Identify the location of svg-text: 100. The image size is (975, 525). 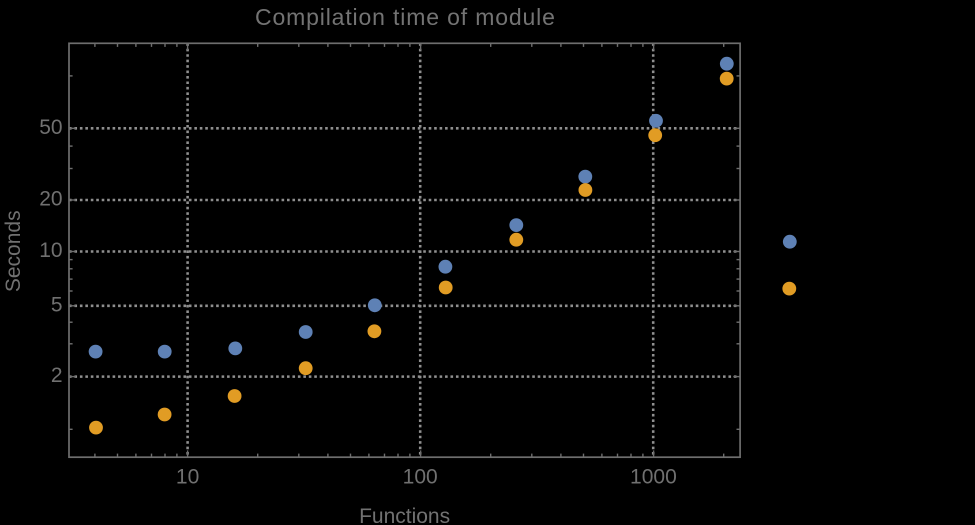
(420, 477).